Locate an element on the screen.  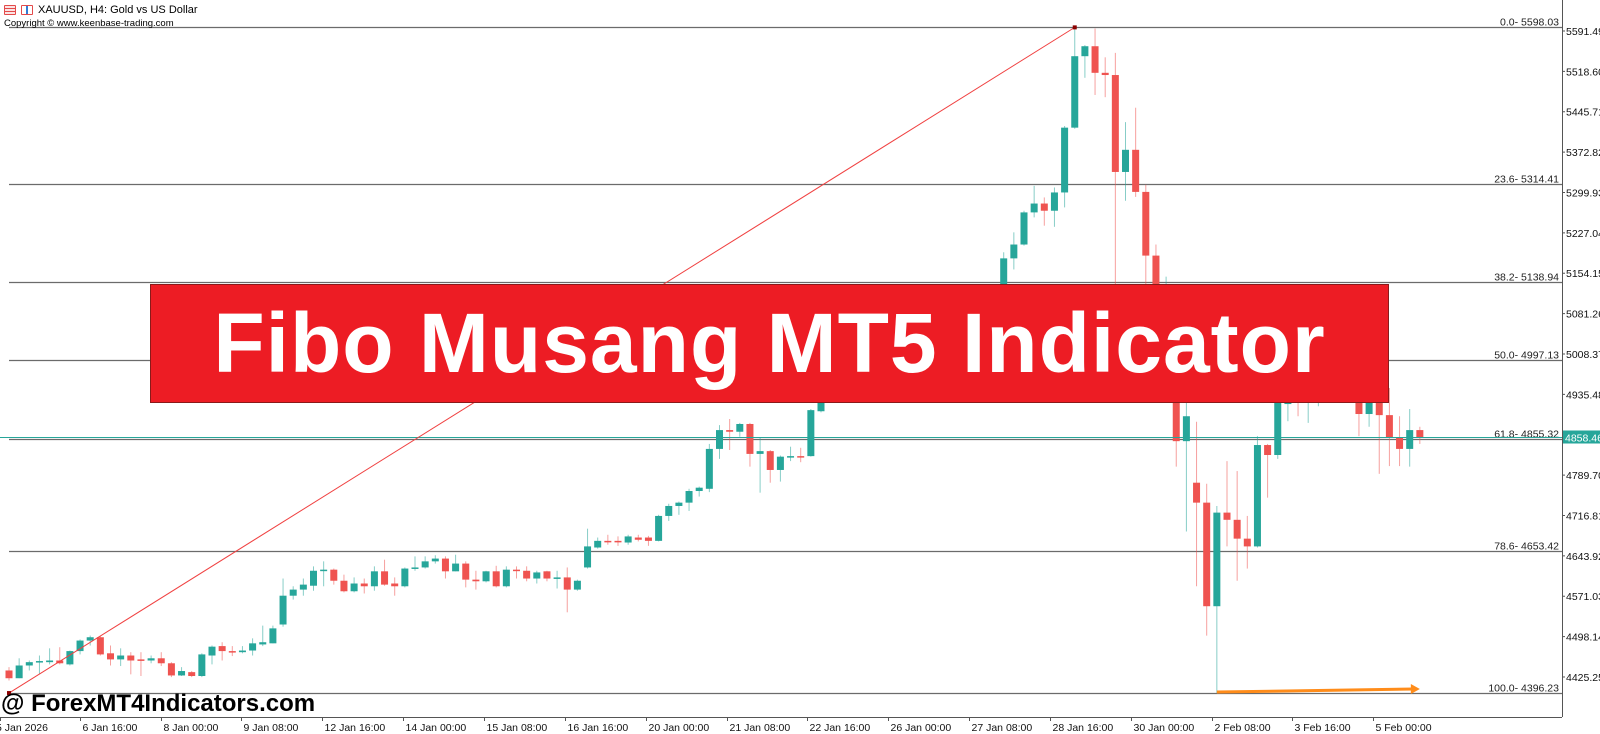
price-tick-label: 4935.48 is located at coordinates (1583, 395).